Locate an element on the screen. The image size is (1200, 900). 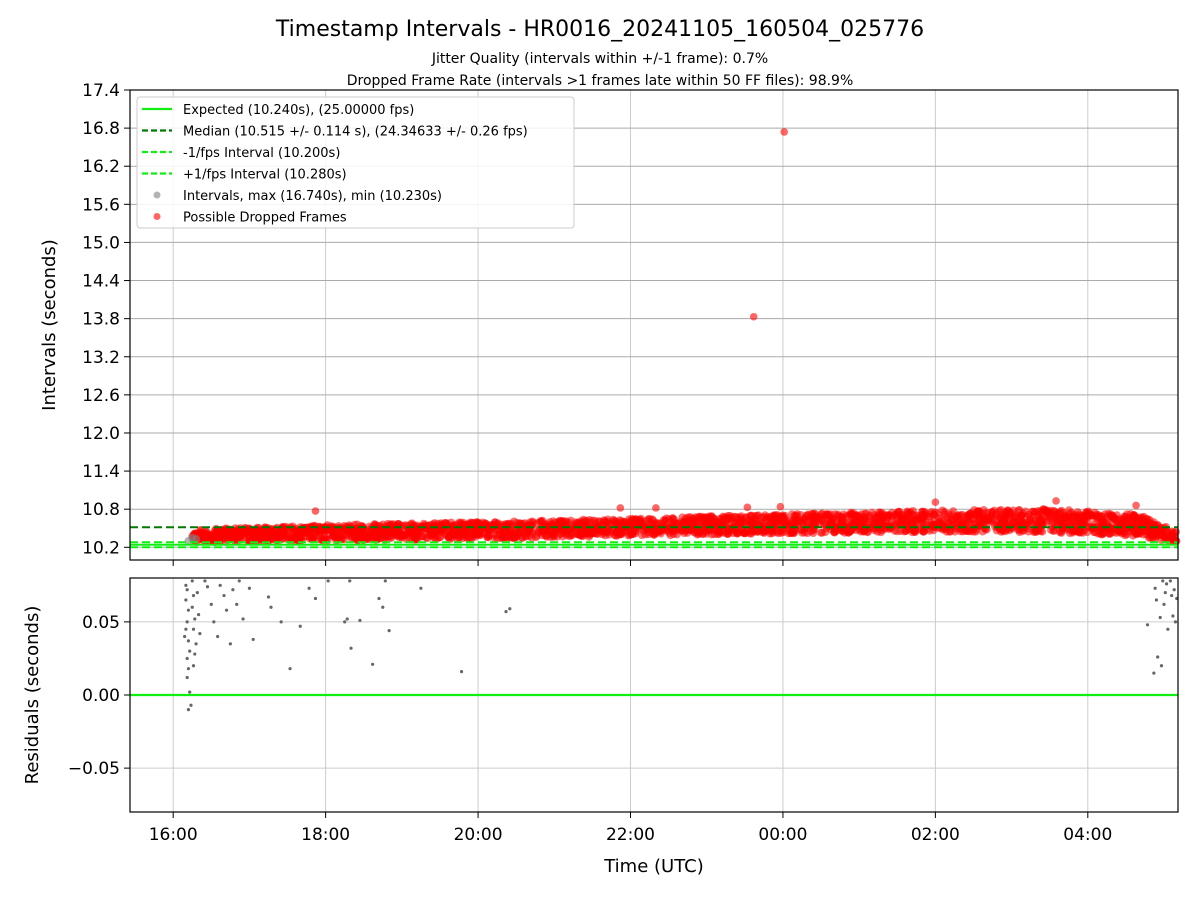
top-y-tick-label: 12.6 is located at coordinates (101, 396).